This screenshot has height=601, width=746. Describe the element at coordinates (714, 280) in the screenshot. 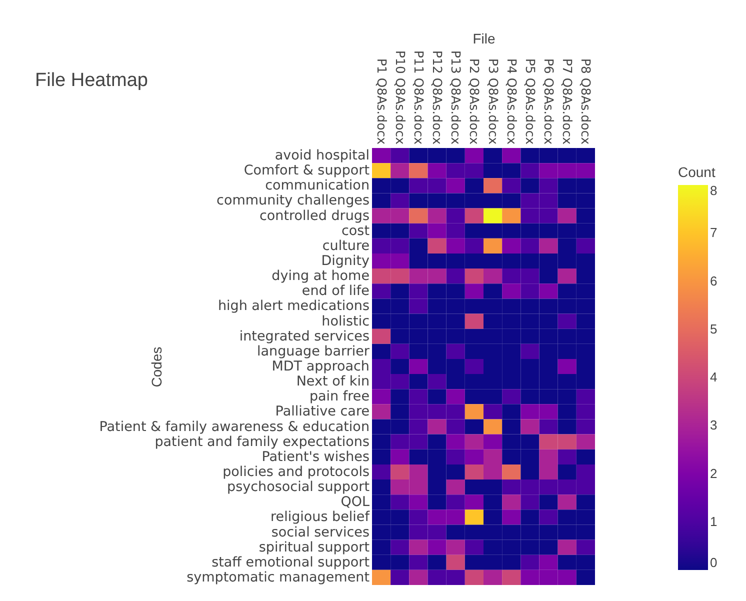

I see `color-bar-label: 6` at that location.